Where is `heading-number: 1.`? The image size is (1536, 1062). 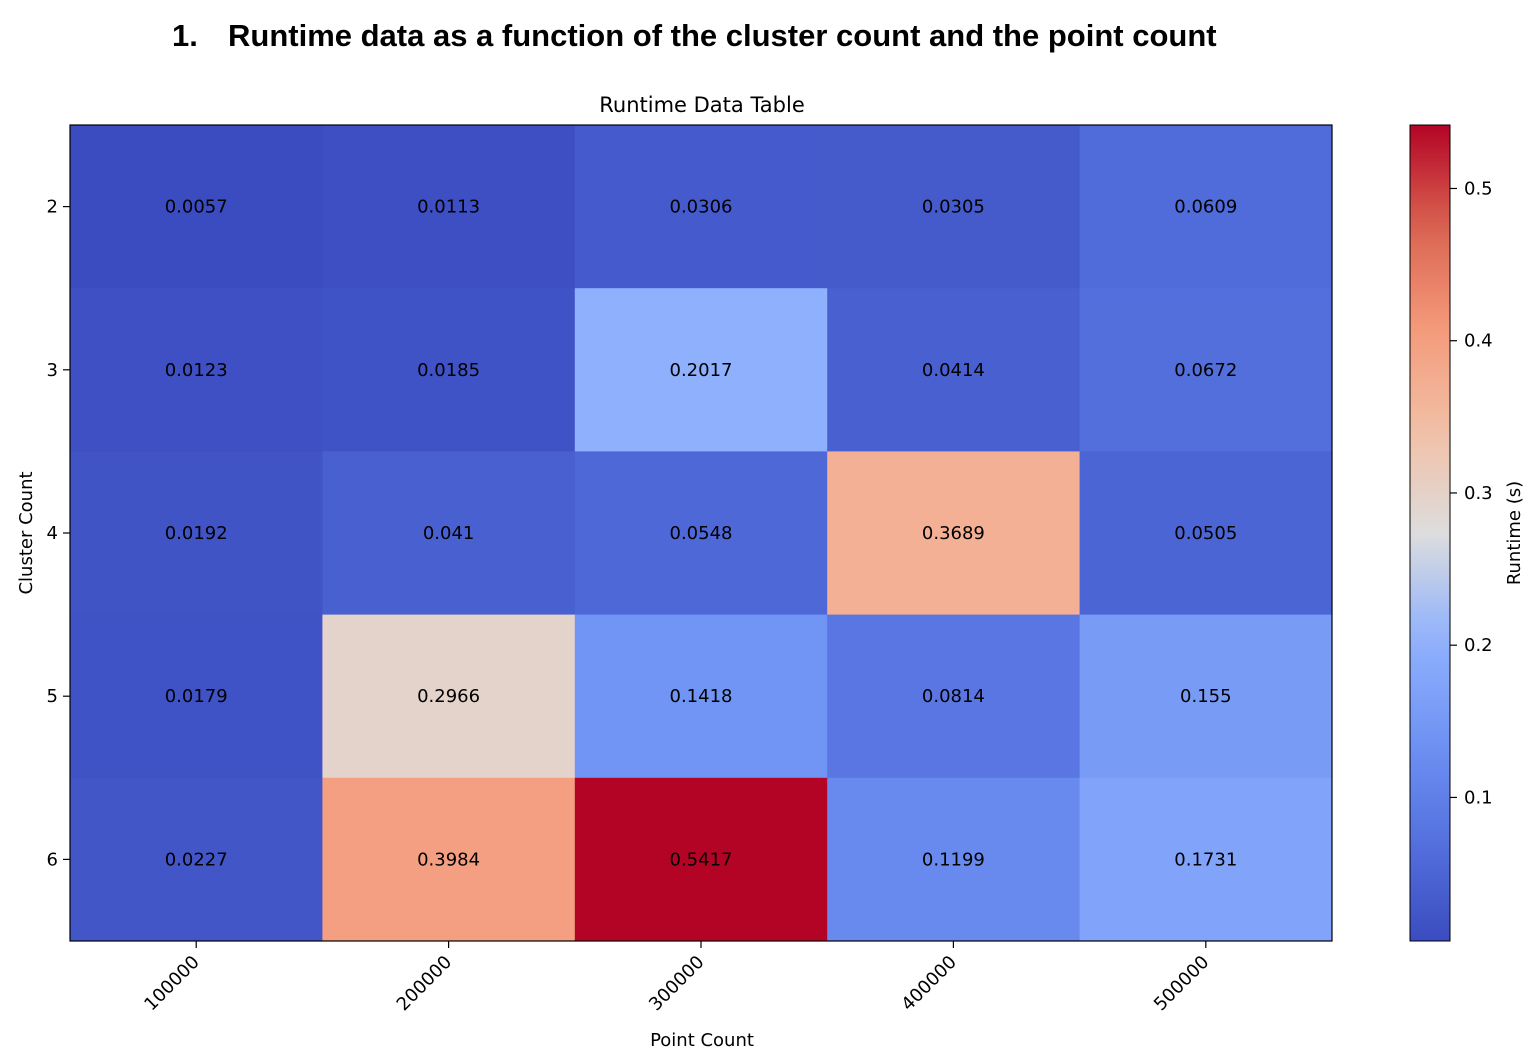
heading-number: 1. is located at coordinates (185, 35).